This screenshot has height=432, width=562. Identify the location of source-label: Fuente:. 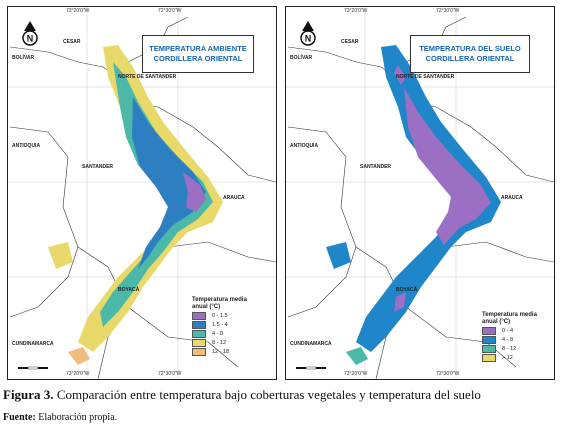
(19, 417).